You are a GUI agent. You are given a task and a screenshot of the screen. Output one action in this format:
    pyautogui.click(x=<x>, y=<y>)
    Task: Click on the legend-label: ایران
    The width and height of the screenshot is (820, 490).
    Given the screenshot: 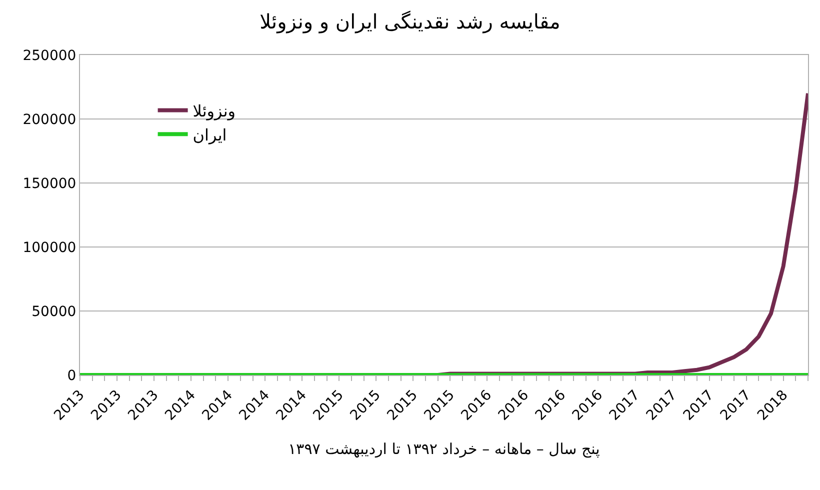 What is the action you would take?
    pyautogui.click(x=209, y=134)
    